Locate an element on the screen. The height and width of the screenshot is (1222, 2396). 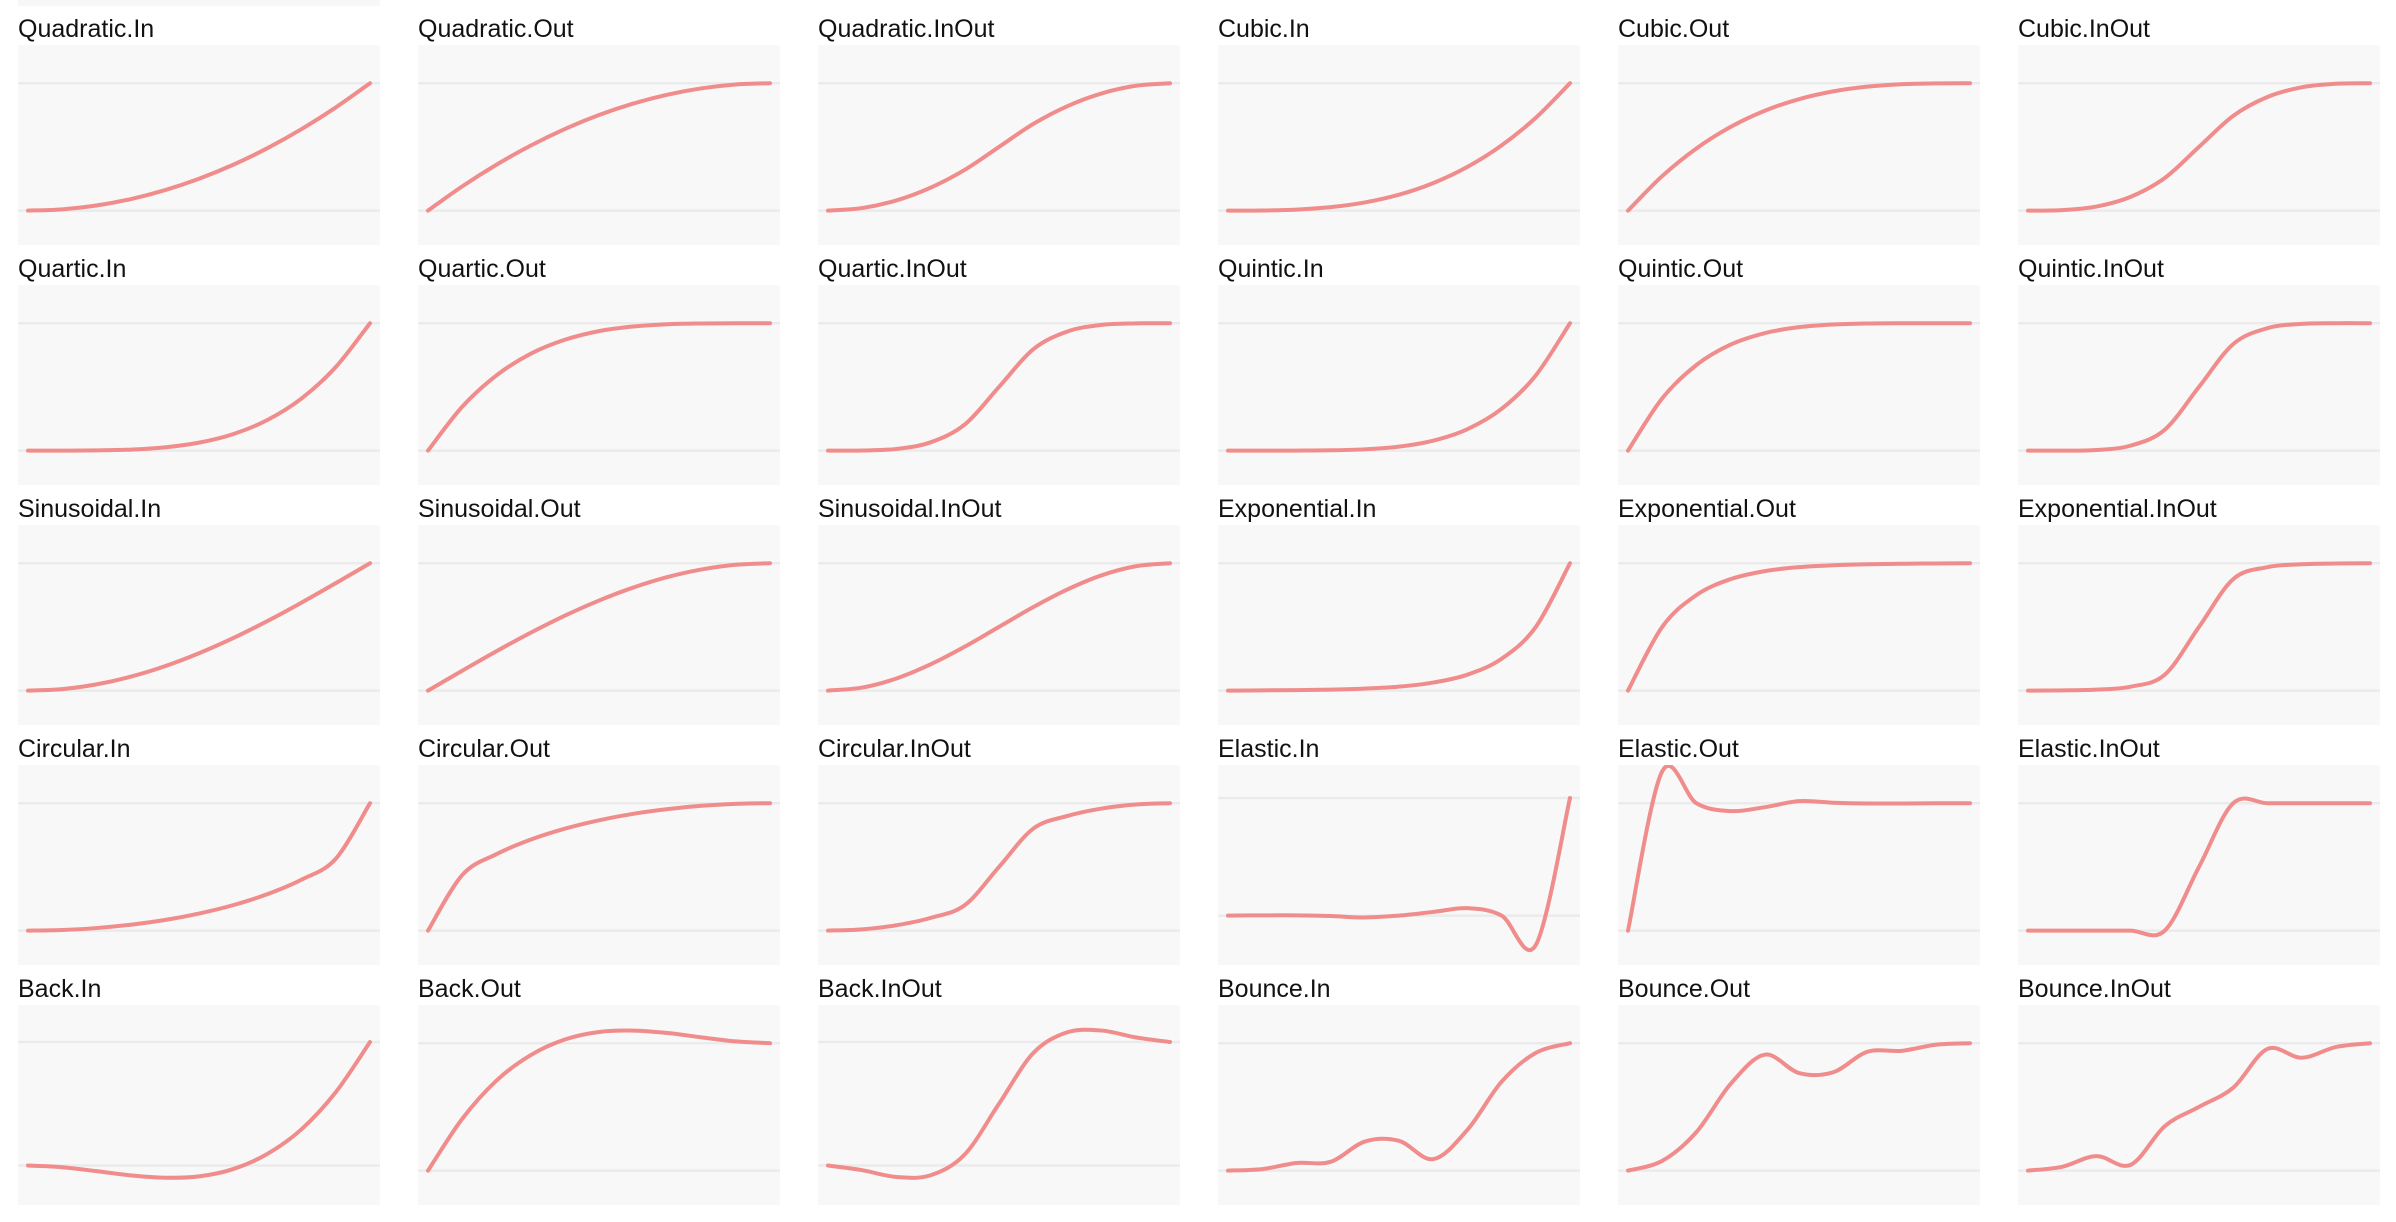
chart-quintic-out: Quintic.Out is located at coordinates (1799, 369).